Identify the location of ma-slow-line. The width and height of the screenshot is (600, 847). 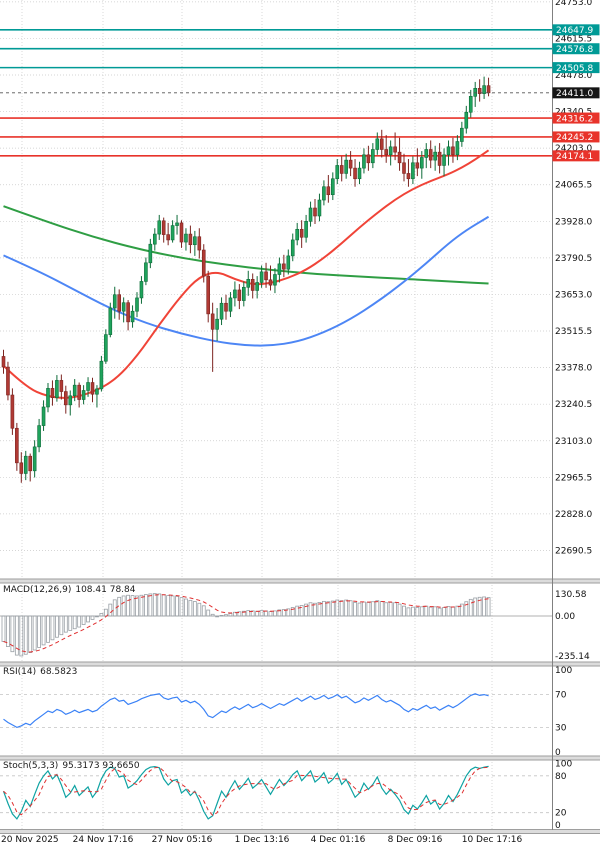
(246, 281).